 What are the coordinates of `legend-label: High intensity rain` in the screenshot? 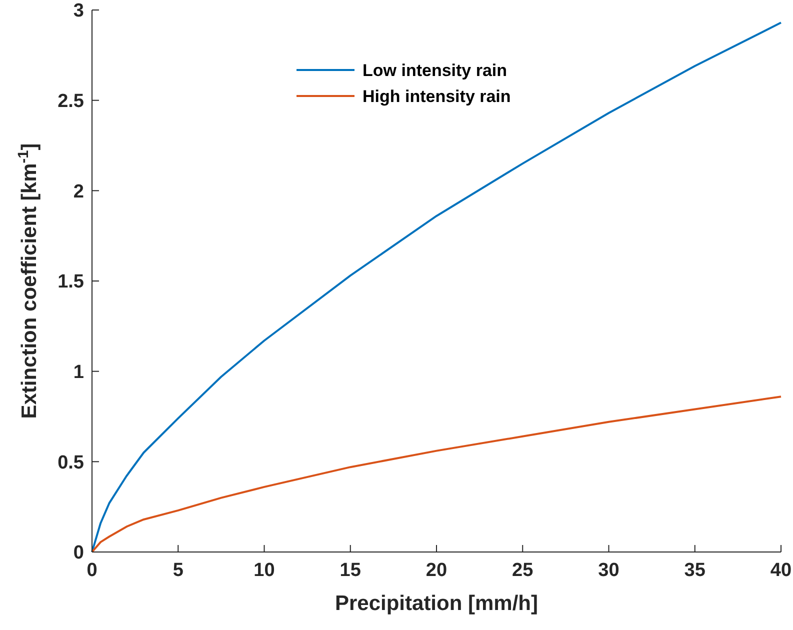 It's located at (436, 96).